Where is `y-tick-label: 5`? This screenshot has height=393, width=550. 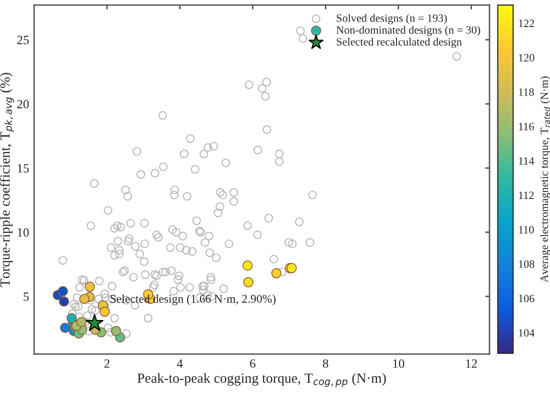 y-tick-label: 5 is located at coordinates (26, 296).